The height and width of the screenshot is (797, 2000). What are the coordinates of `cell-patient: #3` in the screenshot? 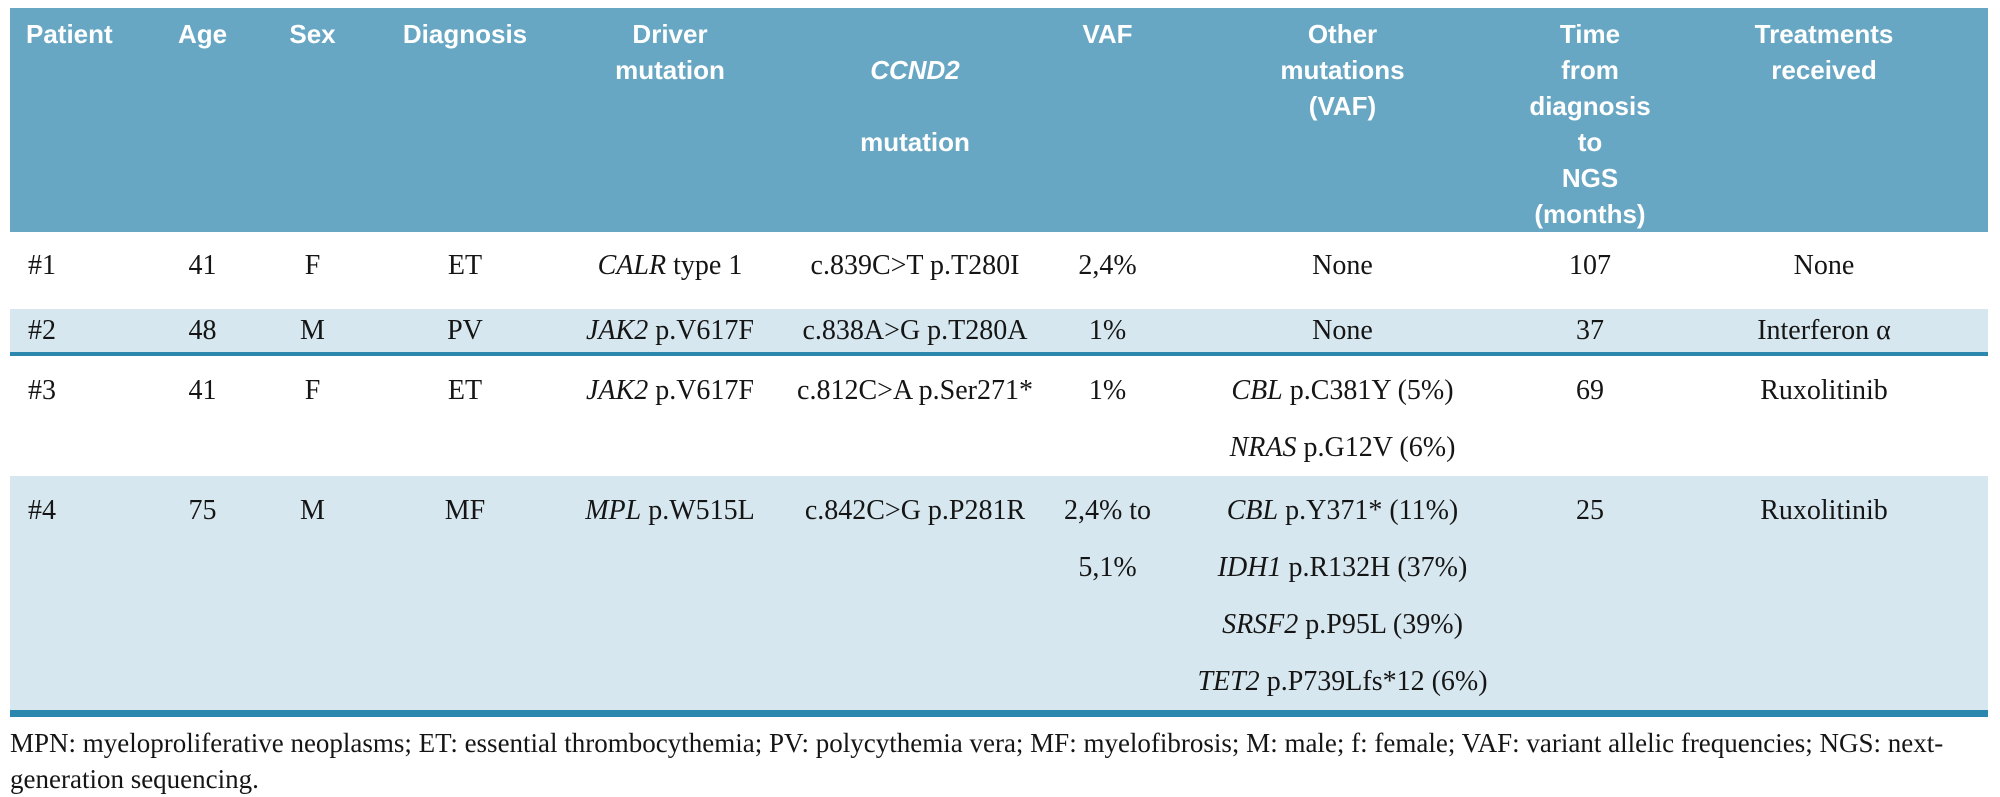 It's located at (80, 415).